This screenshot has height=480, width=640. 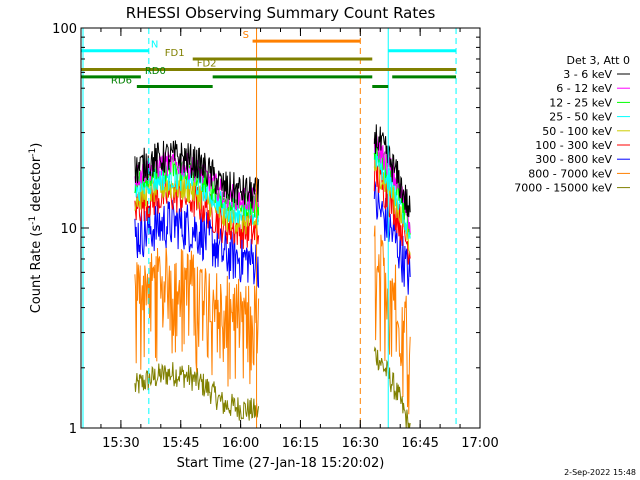 What do you see at coordinates (269, 59) in the screenshot?
I see `flag-bars: N S FD1 FD2 RD0 RD6` at bounding box center [269, 59].